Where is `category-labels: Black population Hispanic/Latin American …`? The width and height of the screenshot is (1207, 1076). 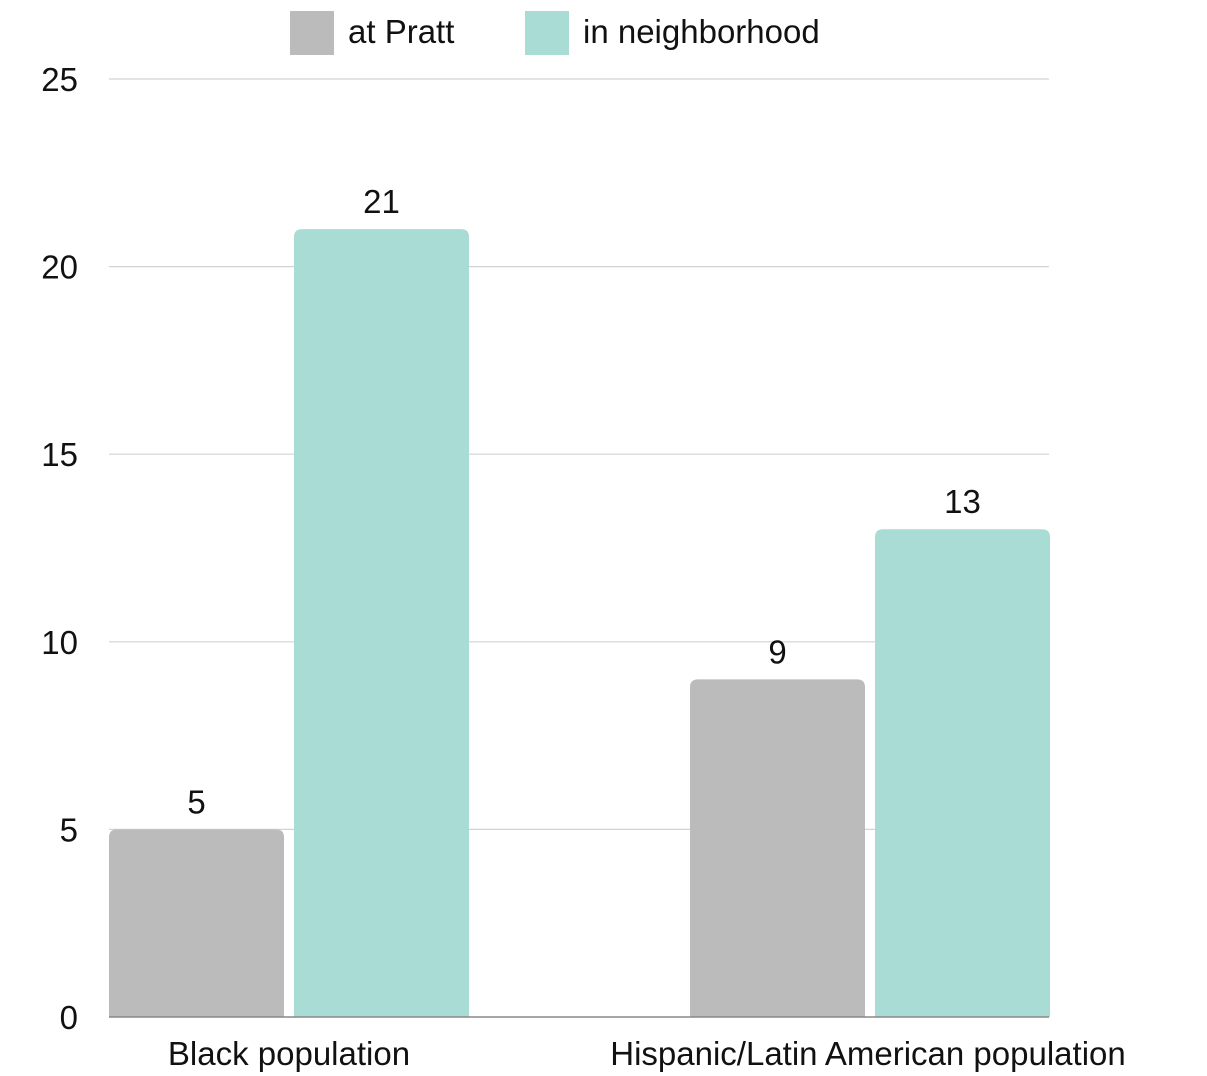
category-labels: Black population Hispanic/Latin American … is located at coordinates (647, 1053).